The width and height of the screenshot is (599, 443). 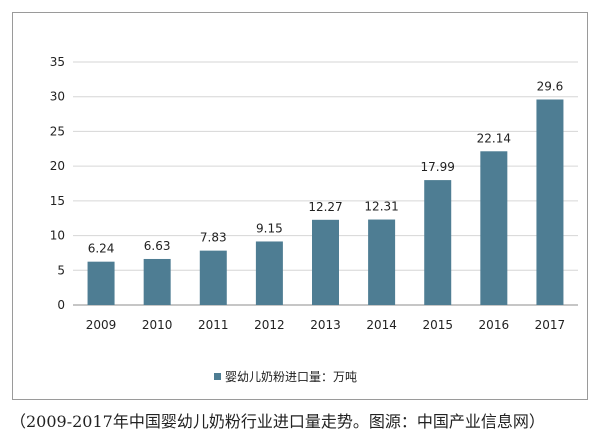 I want to click on y-tick-label: 5, so click(x=61, y=270).